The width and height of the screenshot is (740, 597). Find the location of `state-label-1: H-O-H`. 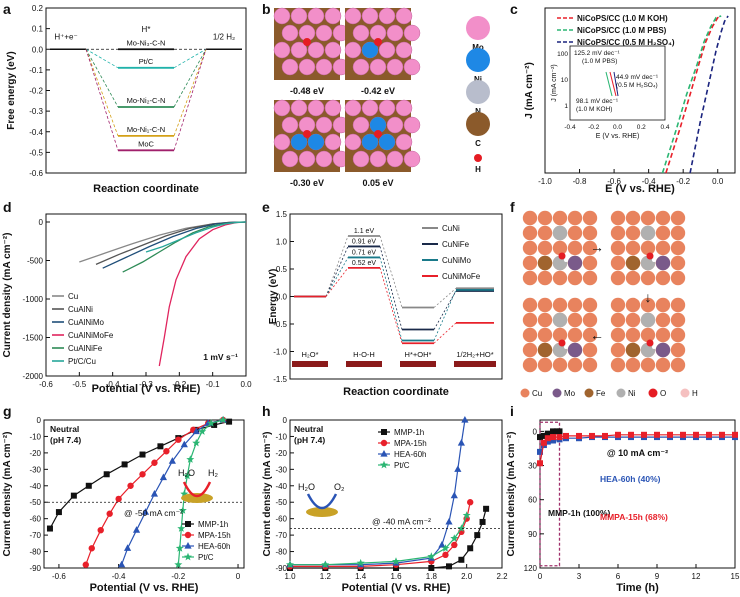

state-label-1: H-O-H is located at coordinates (364, 354).